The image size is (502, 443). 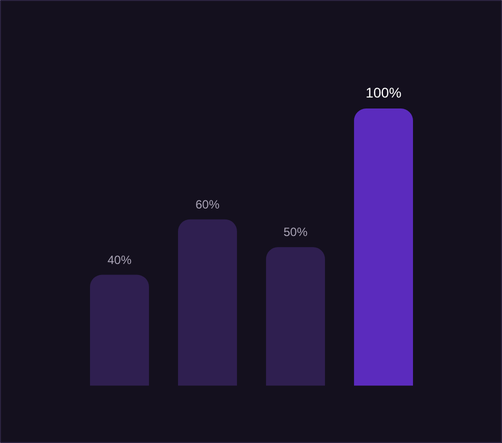 I want to click on data-label: 60%, so click(x=207, y=204).